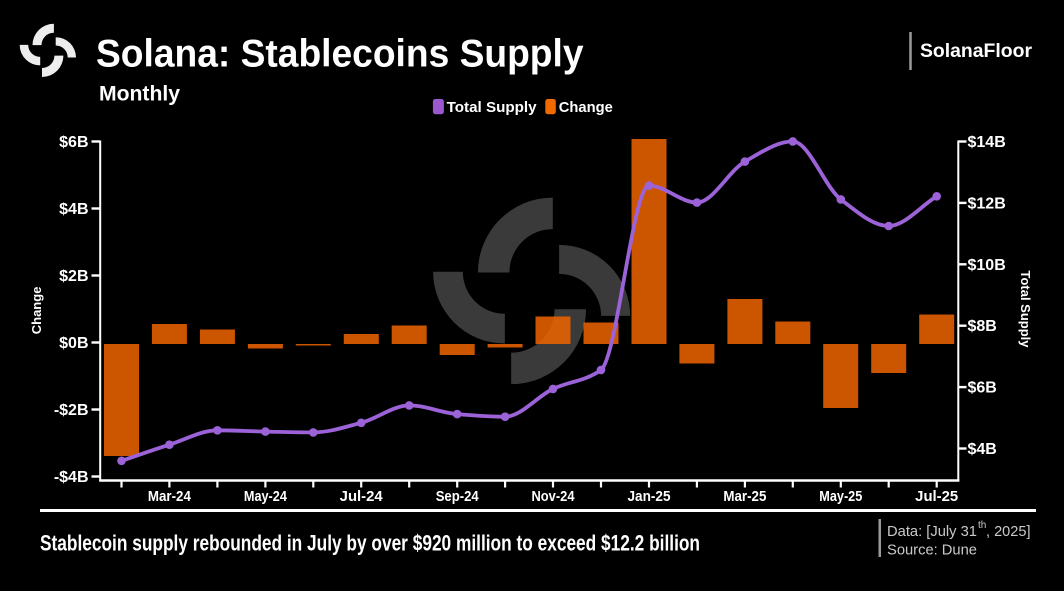 This screenshot has height=591, width=1064. Describe the element at coordinates (976, 51) in the screenshot. I see `svg-text: SolanaFloor` at that location.